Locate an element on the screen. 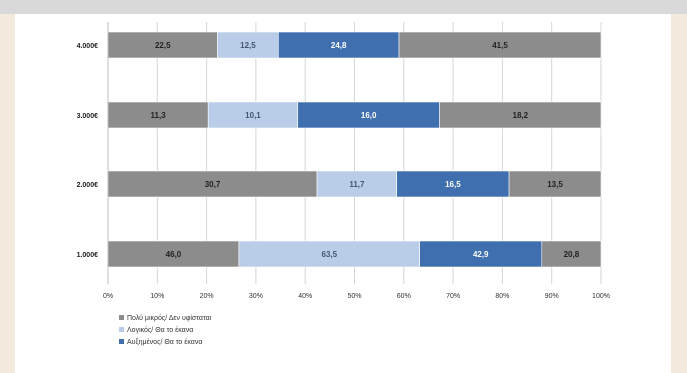 The height and width of the screenshot is (373, 687). data-label: 46,0 is located at coordinates (174, 254).